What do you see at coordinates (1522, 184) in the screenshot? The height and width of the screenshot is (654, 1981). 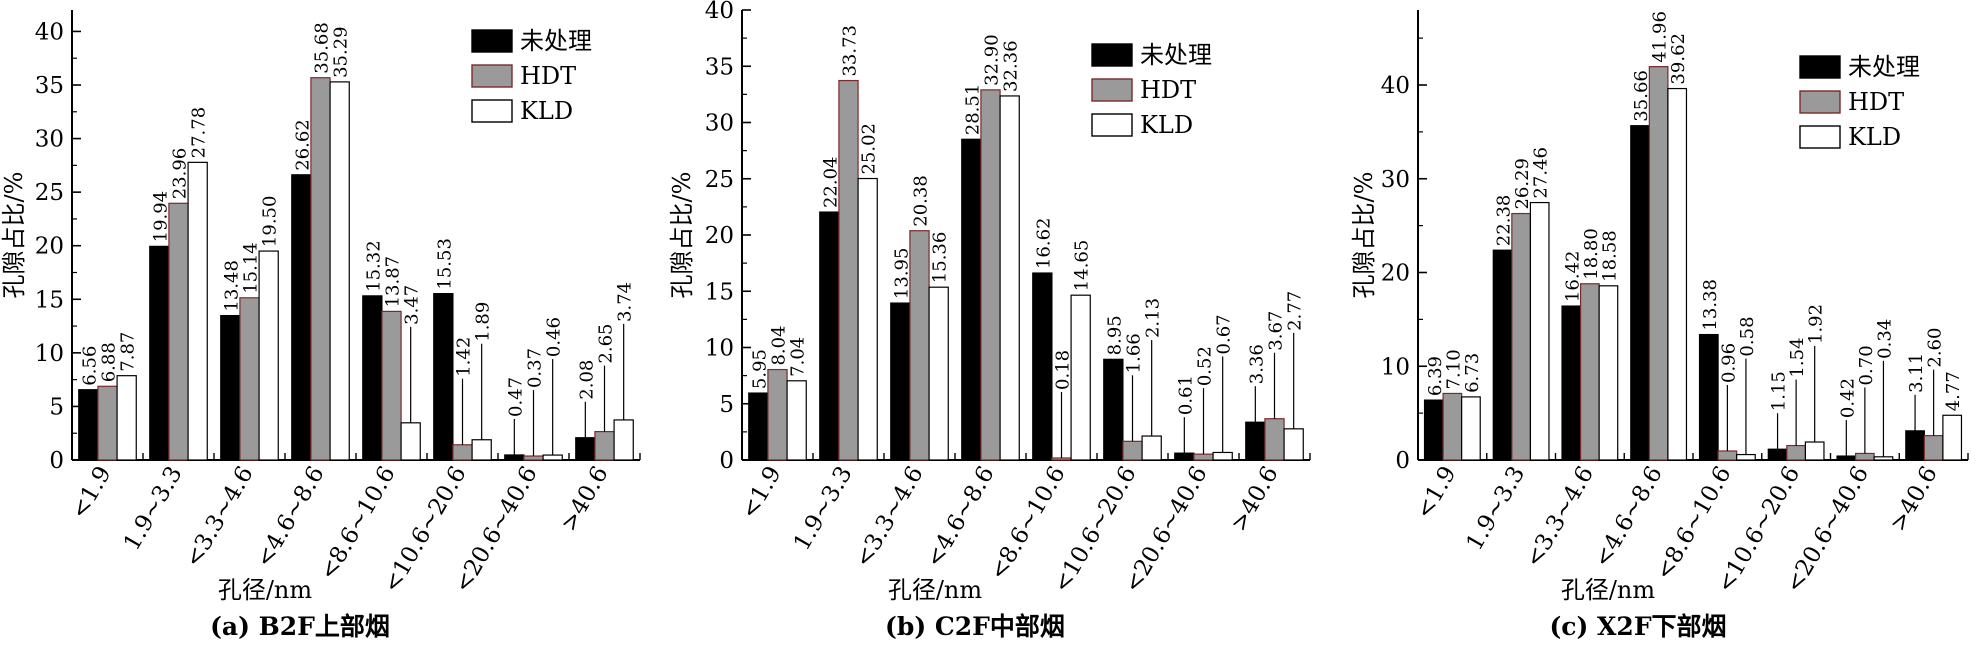 I see `bar-value-label: 26.29` at bounding box center [1522, 184].